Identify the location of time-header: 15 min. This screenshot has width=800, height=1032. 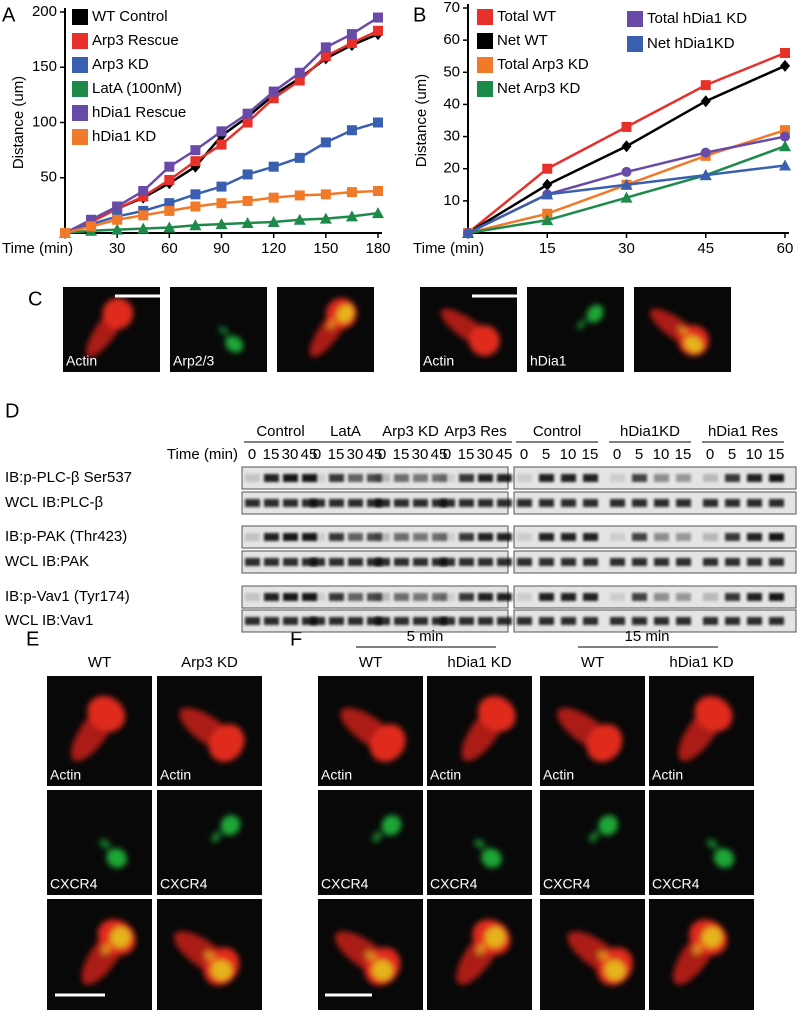
(646, 636).